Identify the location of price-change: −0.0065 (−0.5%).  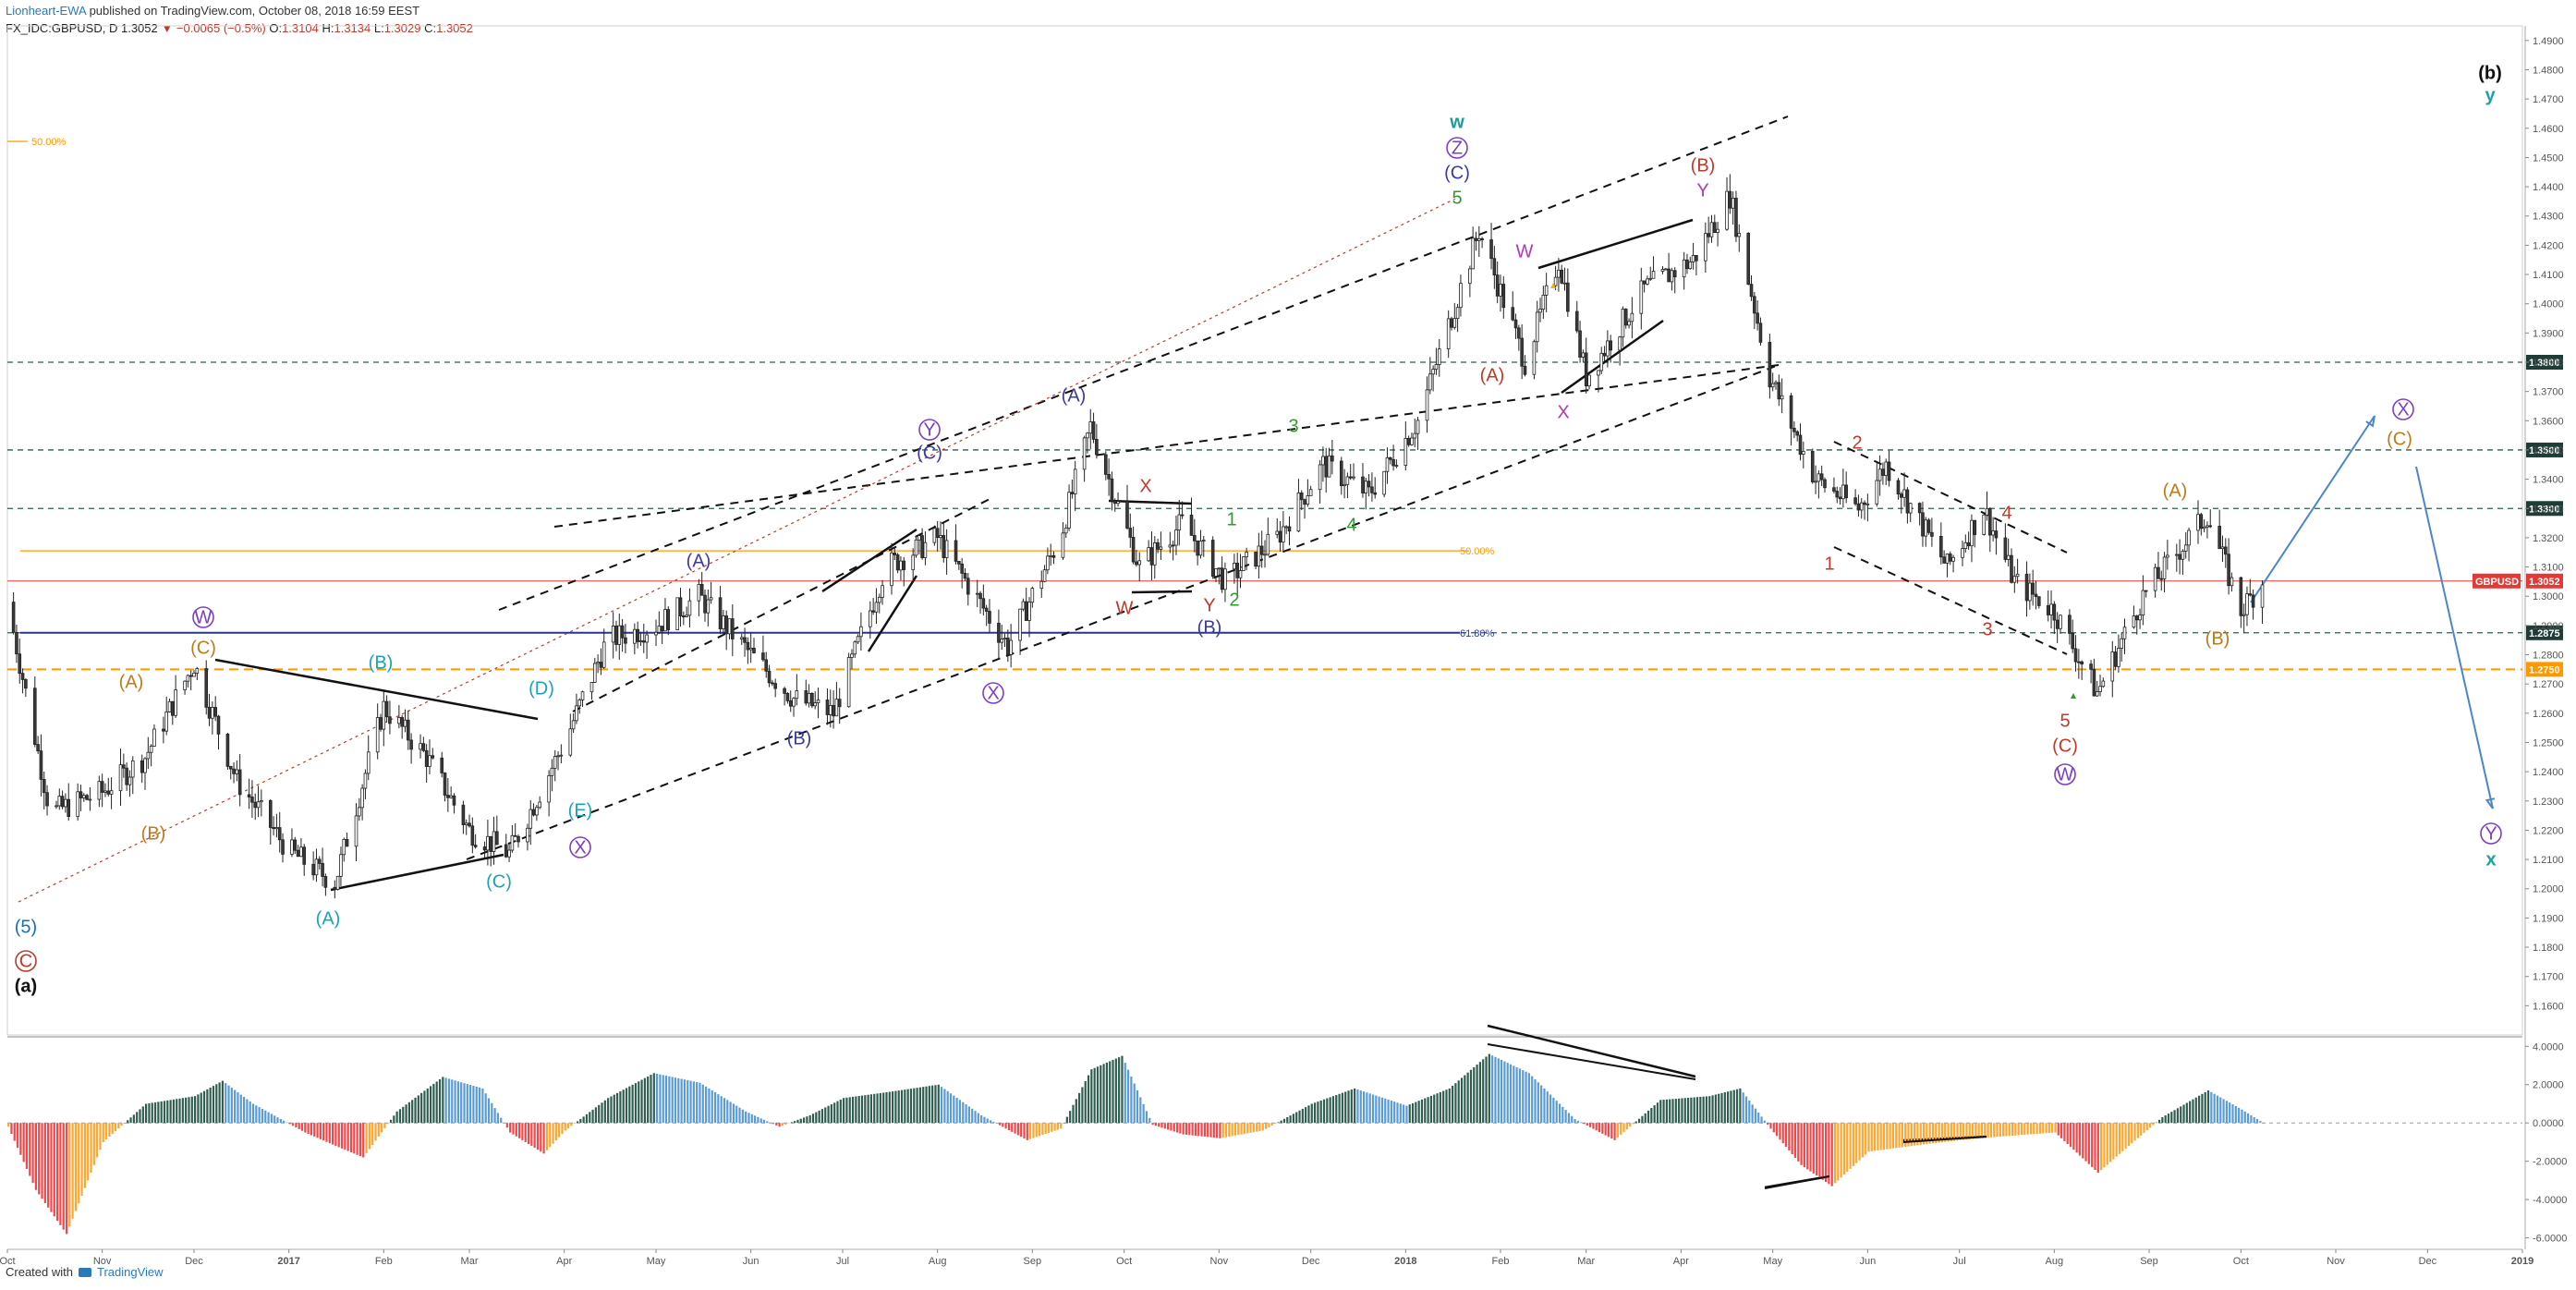
(221, 28).